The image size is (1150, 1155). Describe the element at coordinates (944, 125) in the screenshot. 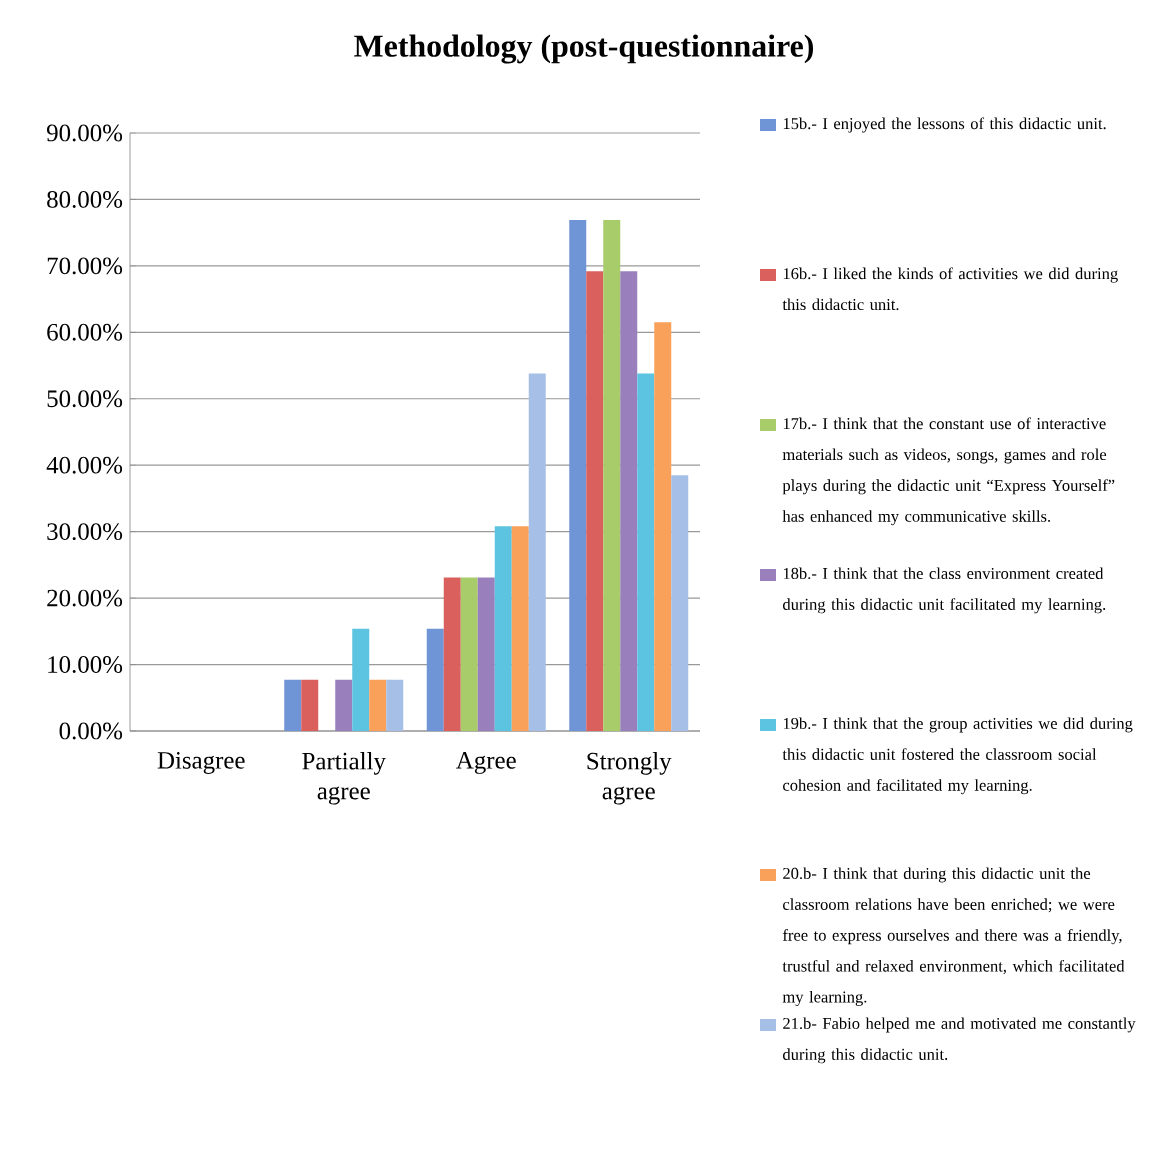

I see `legend-label: 15b.- I enjoyed the lessons of this didactic unit.` at that location.